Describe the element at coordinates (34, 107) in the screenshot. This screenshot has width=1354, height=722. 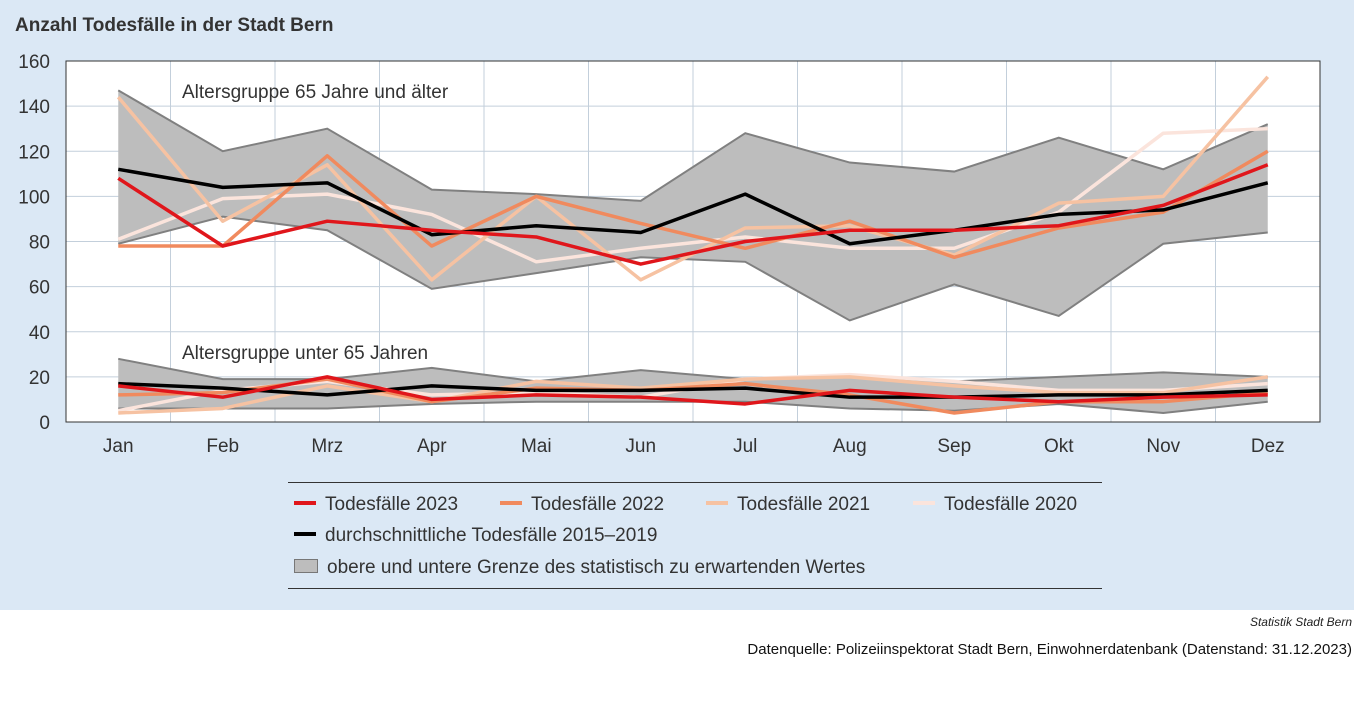
I see `y-tick-label: 140` at that location.